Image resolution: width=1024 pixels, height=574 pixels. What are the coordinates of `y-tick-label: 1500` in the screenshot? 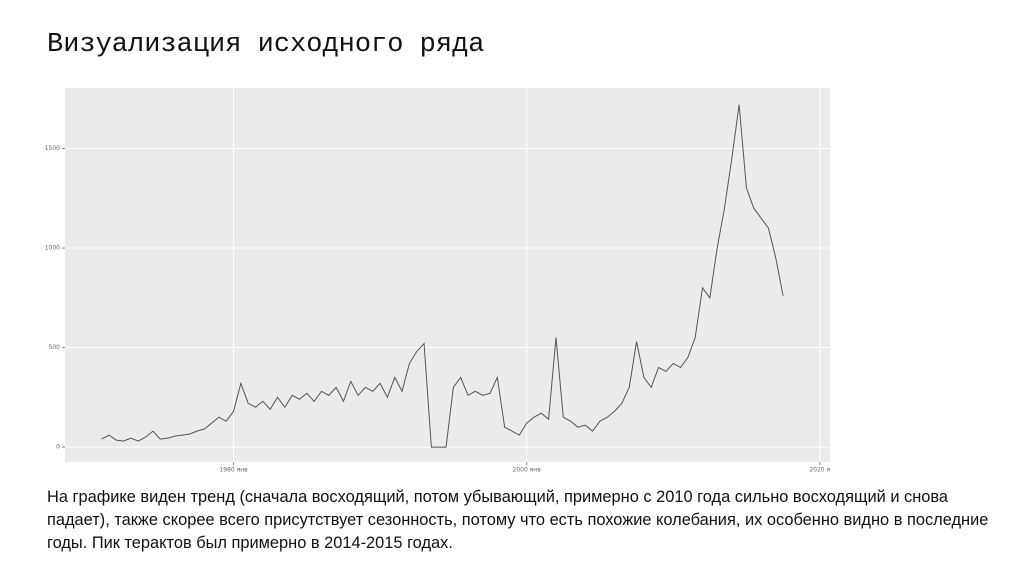 It's located at (52, 148).